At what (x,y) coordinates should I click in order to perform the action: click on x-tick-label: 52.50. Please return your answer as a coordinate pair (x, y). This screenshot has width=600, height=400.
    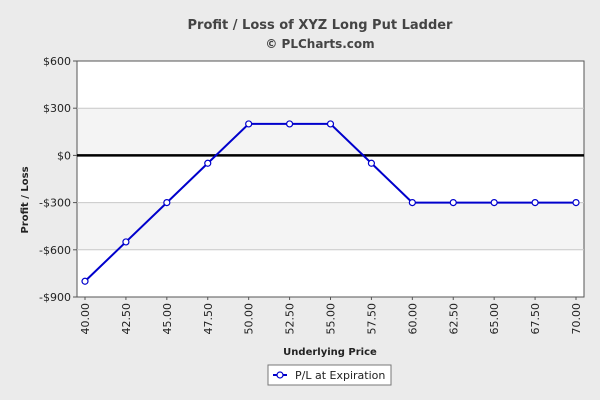
    Looking at the image, I should click on (290, 319).